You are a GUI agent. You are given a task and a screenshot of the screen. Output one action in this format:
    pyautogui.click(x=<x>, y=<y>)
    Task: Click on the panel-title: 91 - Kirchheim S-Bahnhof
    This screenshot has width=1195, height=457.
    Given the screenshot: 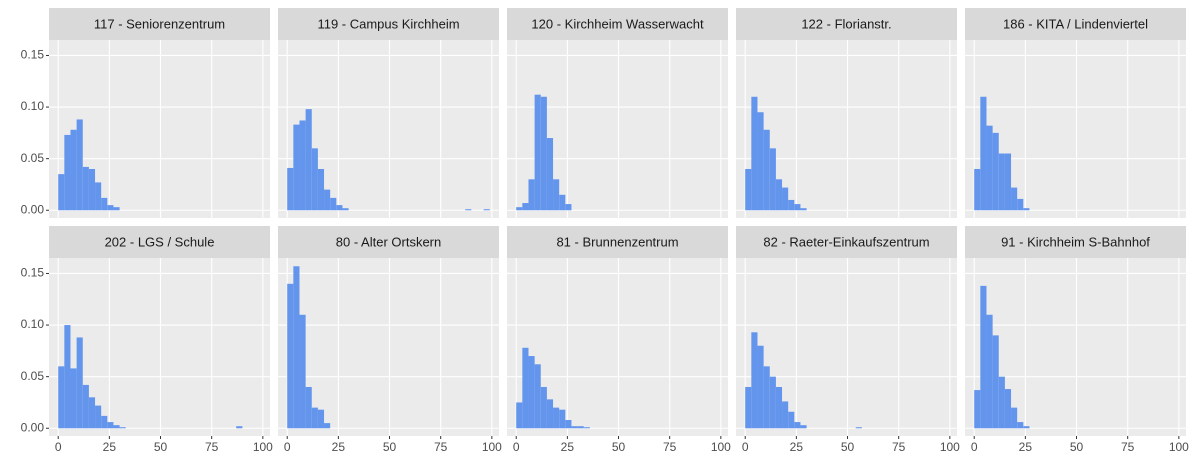 What is the action you would take?
    pyautogui.click(x=1075, y=241)
    